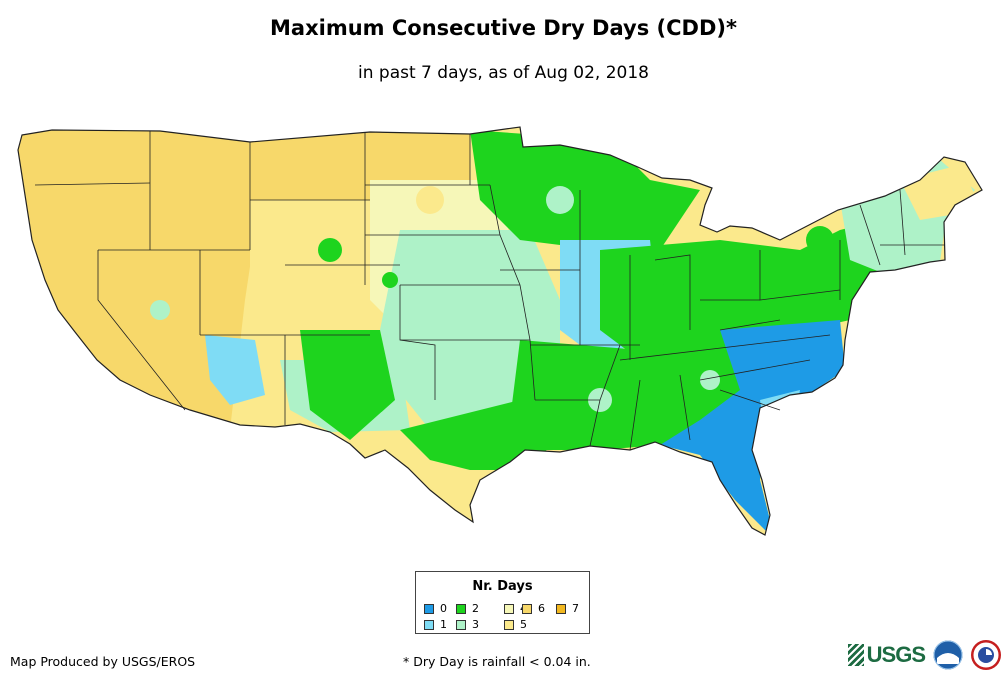 This screenshot has height=691, width=1007. I want to click on legend-item-5: 5, so click(515, 625).